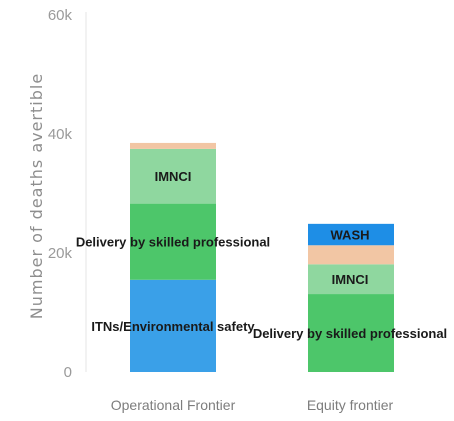 Image resolution: width=454 pixels, height=421 pixels. What do you see at coordinates (350, 405) in the screenshot?
I see `category-label: Equity frontier` at bounding box center [350, 405].